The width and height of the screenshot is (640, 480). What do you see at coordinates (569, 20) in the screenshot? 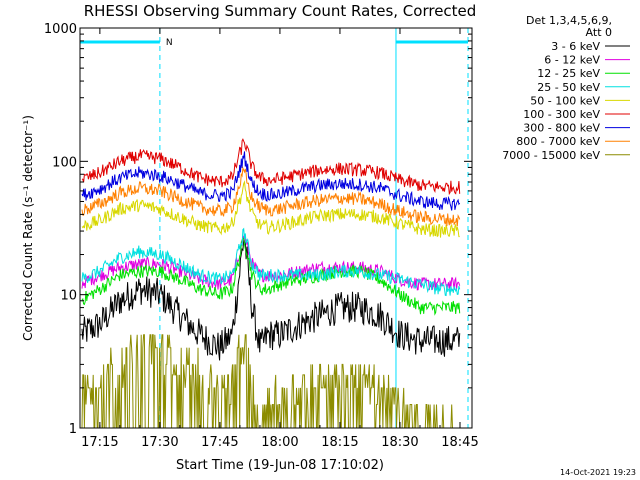
I see `legend-header: Det 1,3,4,5,6,9,` at bounding box center [569, 20].